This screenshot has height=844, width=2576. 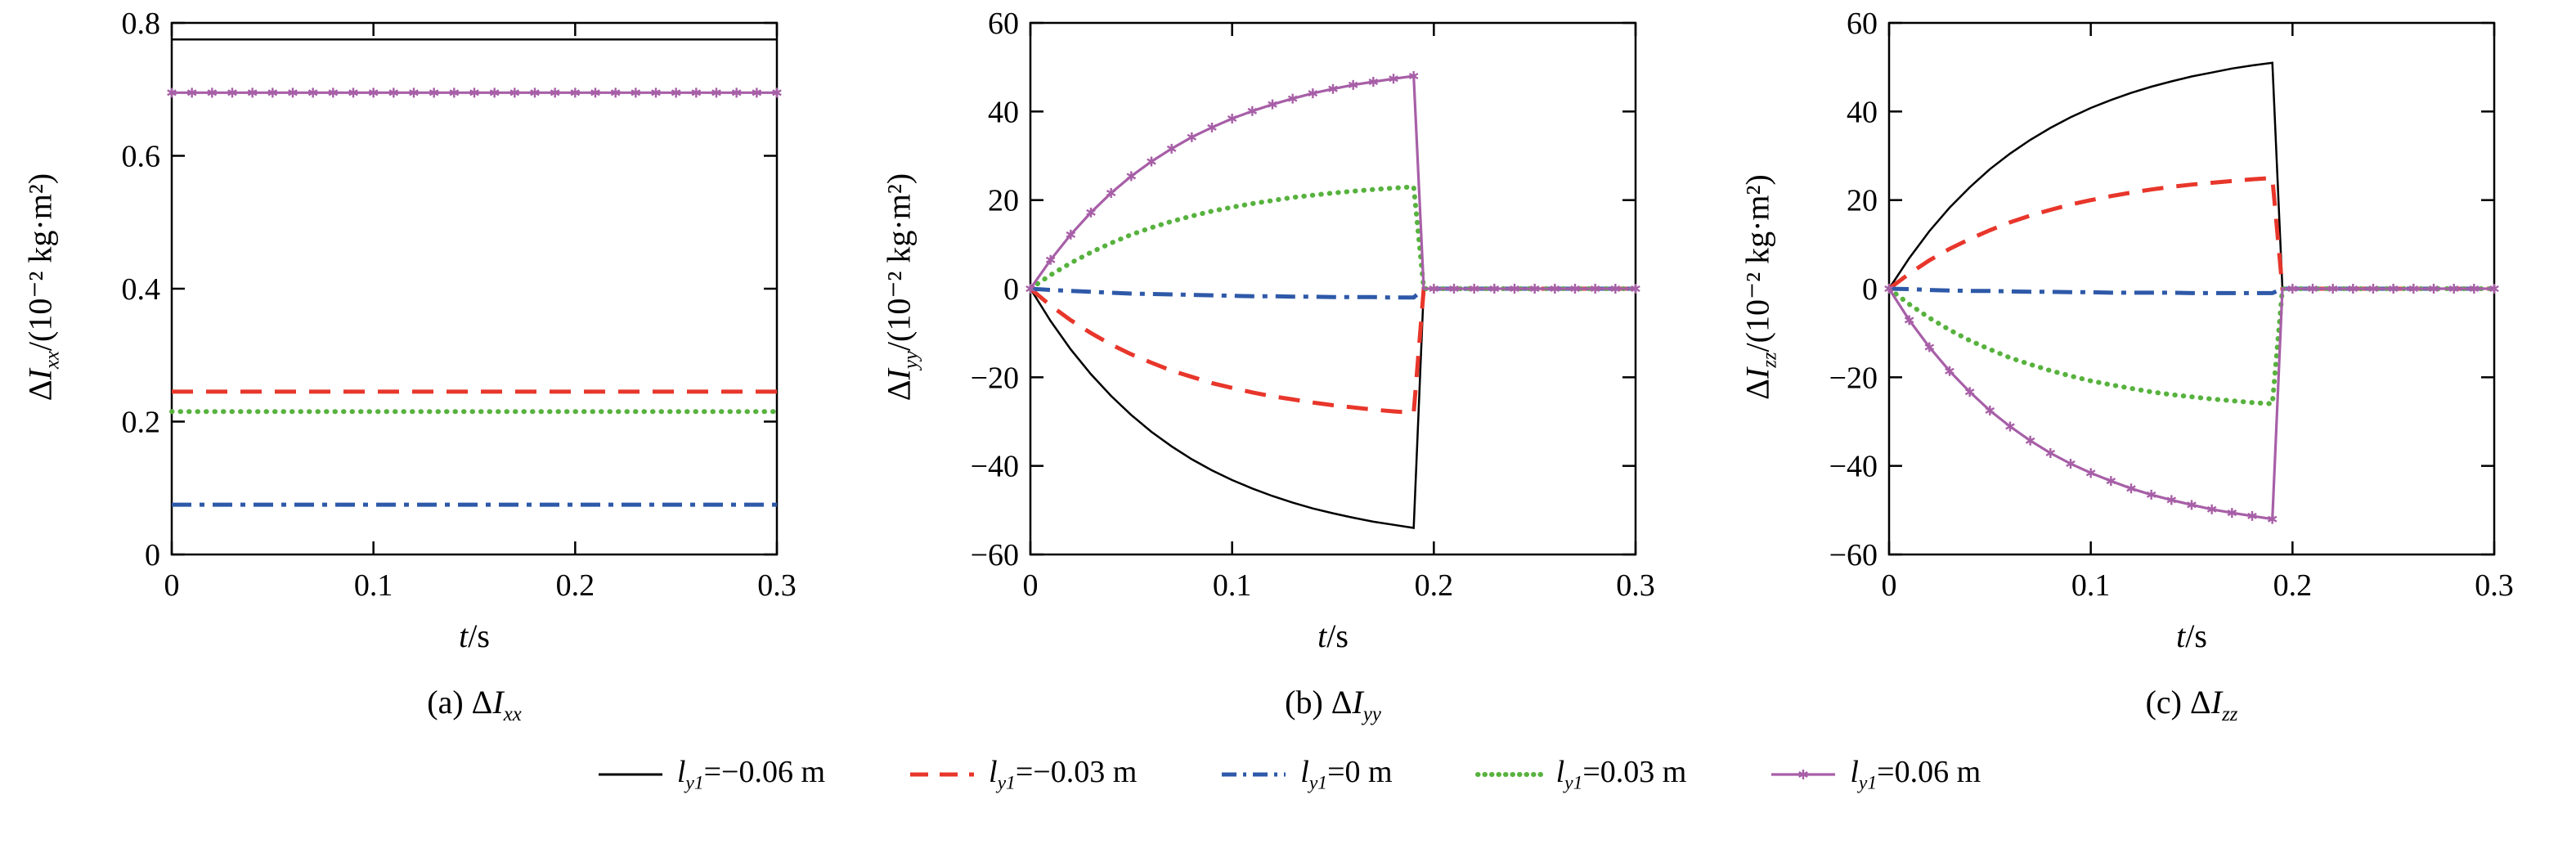 I want to click on legend-sample-dotted, so click(x=1509, y=774).